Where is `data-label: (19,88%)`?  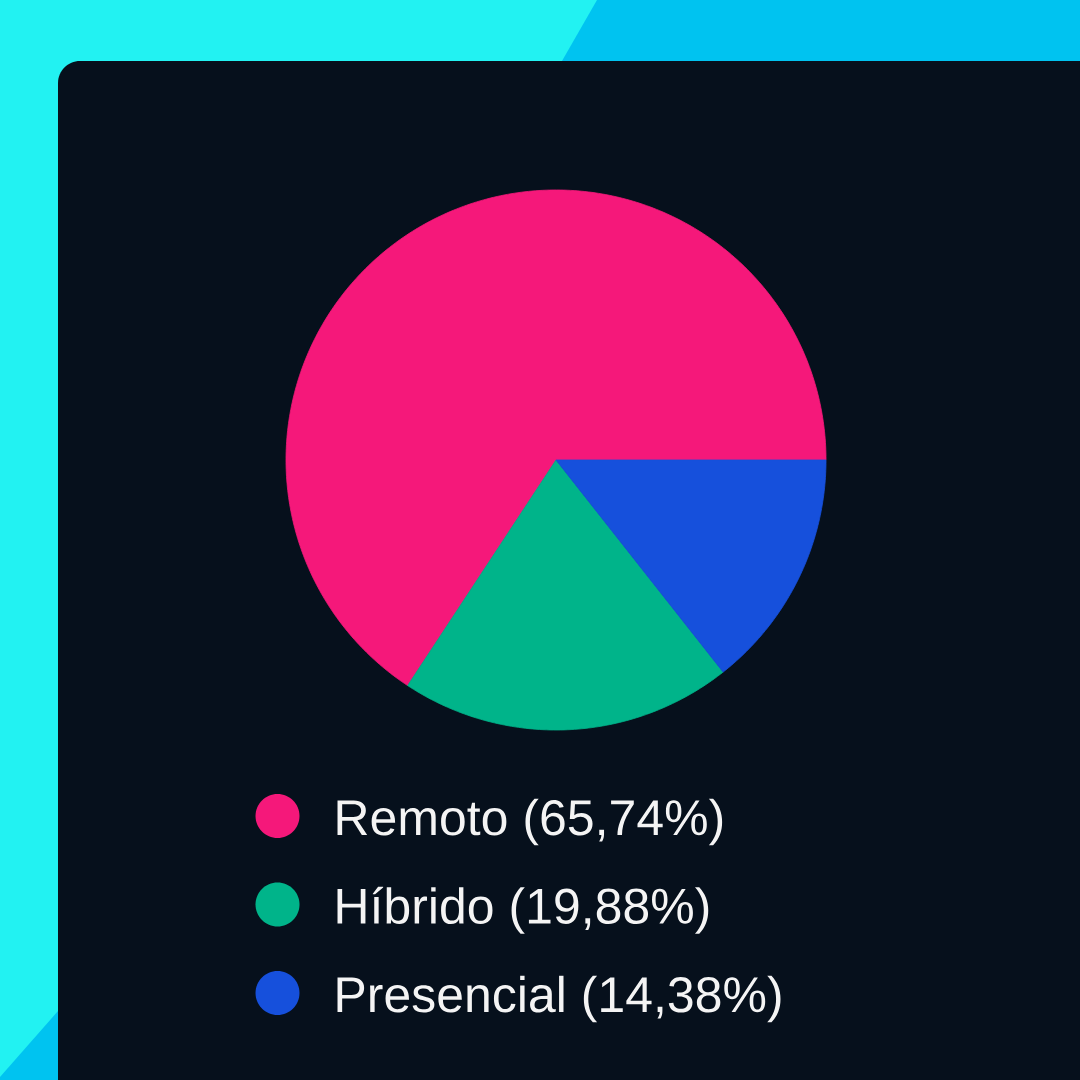
data-label: (19,88%) is located at coordinates (610, 910).